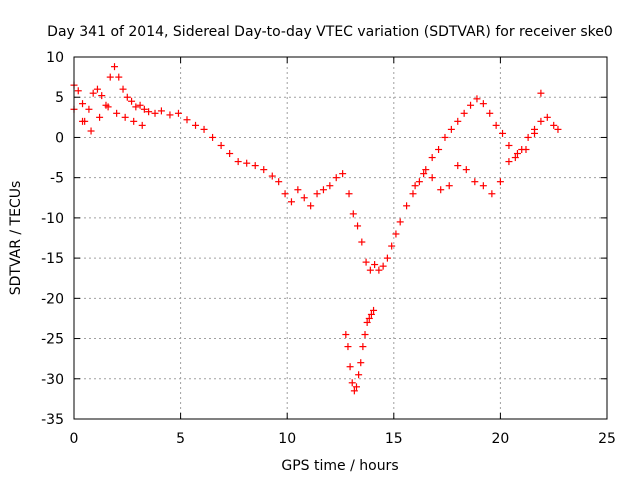 The image size is (640, 485). I want to click on y-tick-label: -25, so click(52, 340).